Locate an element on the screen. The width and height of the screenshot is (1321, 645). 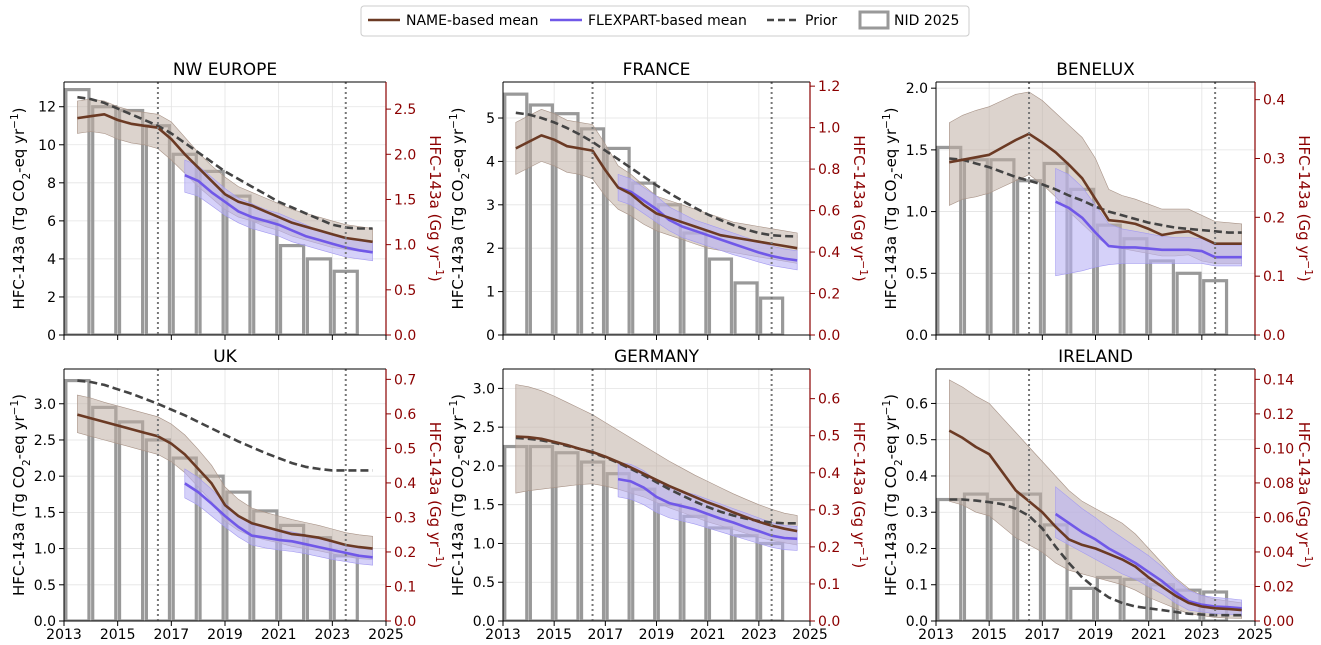
left-tick-label: 0.5 is located at coordinates (917, 441).